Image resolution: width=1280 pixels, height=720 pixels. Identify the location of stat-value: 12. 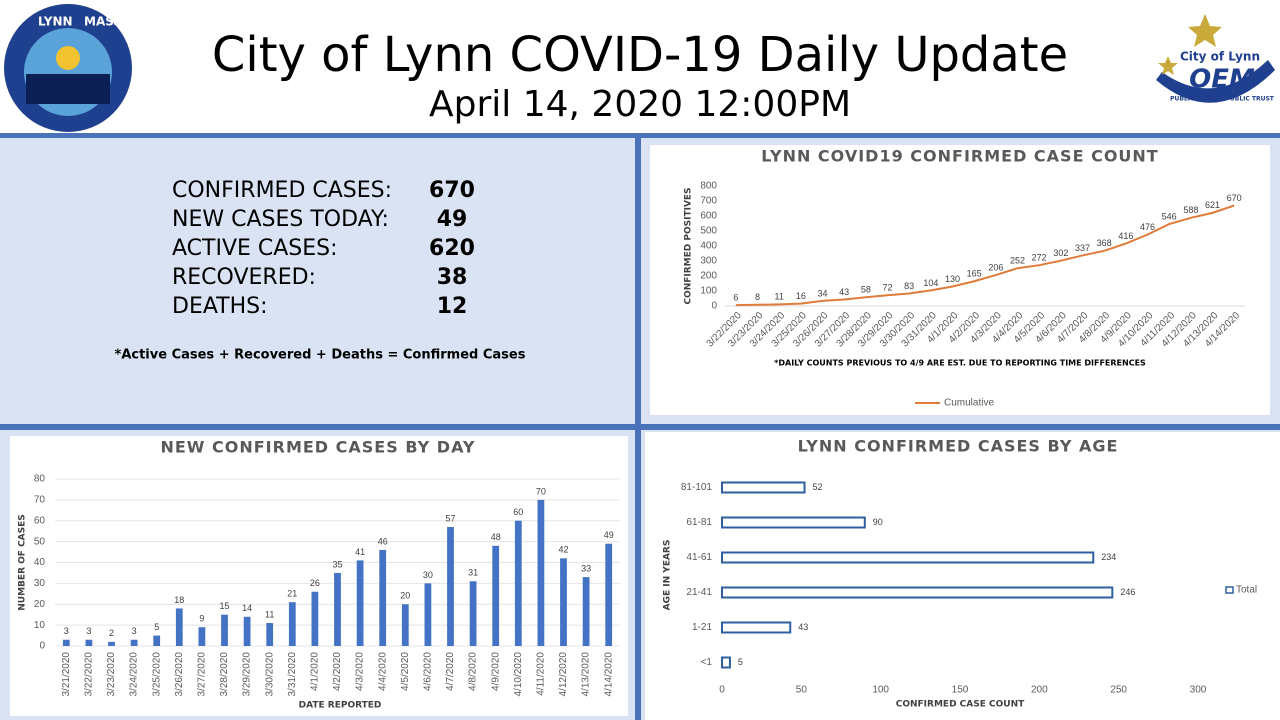
(452, 306).